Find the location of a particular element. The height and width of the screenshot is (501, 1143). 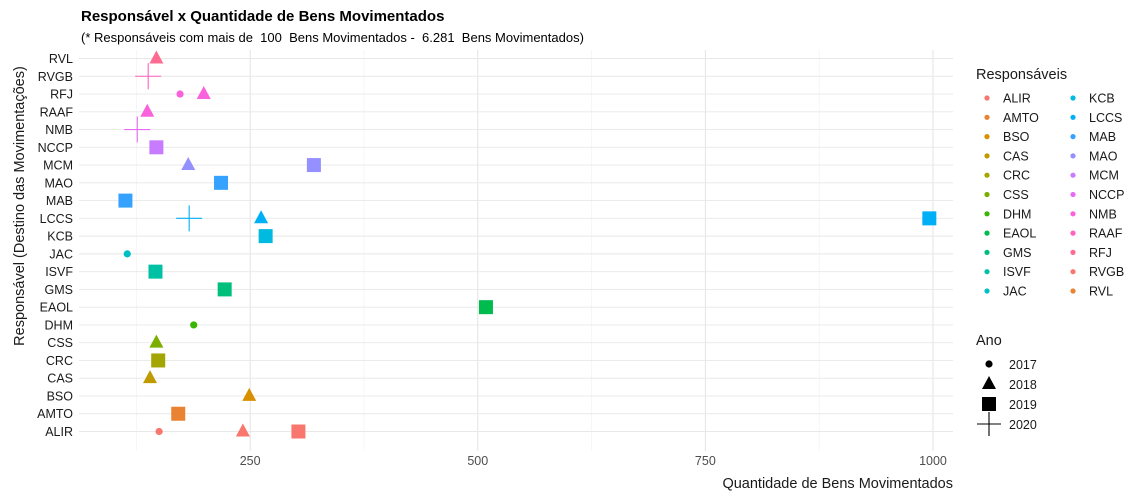

legend-label-nccp: NCCP is located at coordinates (1106, 195).